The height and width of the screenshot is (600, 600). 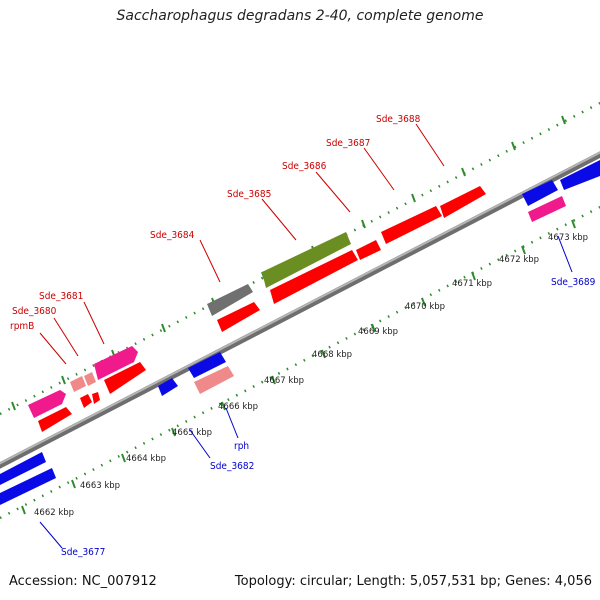 I want to click on scale-label: 4672 kbp, so click(x=519, y=260).